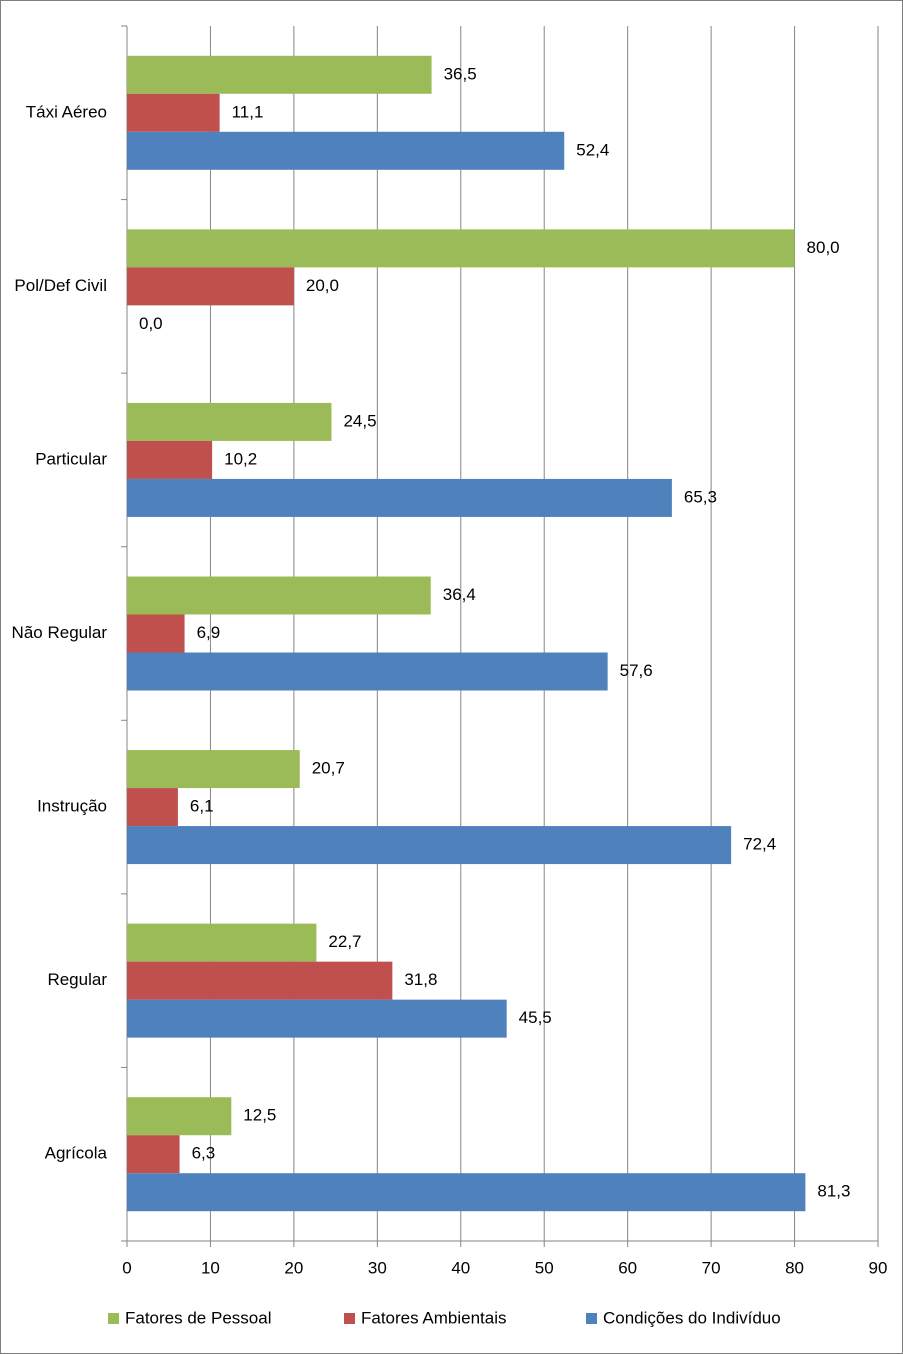  Describe the element at coordinates (328, 768) in the screenshot. I see `value-label: 20,7` at that location.